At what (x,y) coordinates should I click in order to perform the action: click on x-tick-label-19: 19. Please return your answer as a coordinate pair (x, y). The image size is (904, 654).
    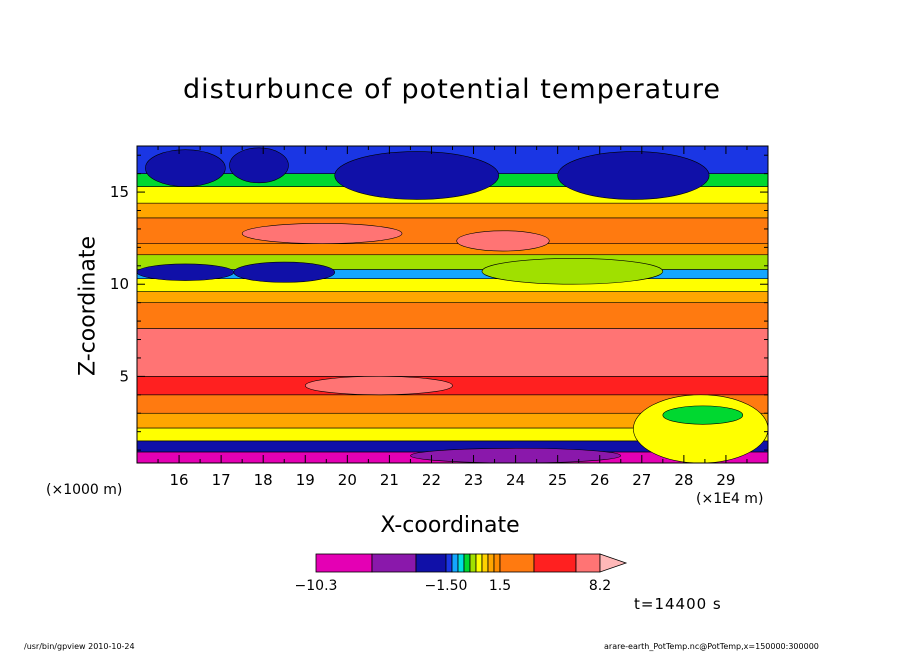
    Looking at the image, I should click on (305, 480).